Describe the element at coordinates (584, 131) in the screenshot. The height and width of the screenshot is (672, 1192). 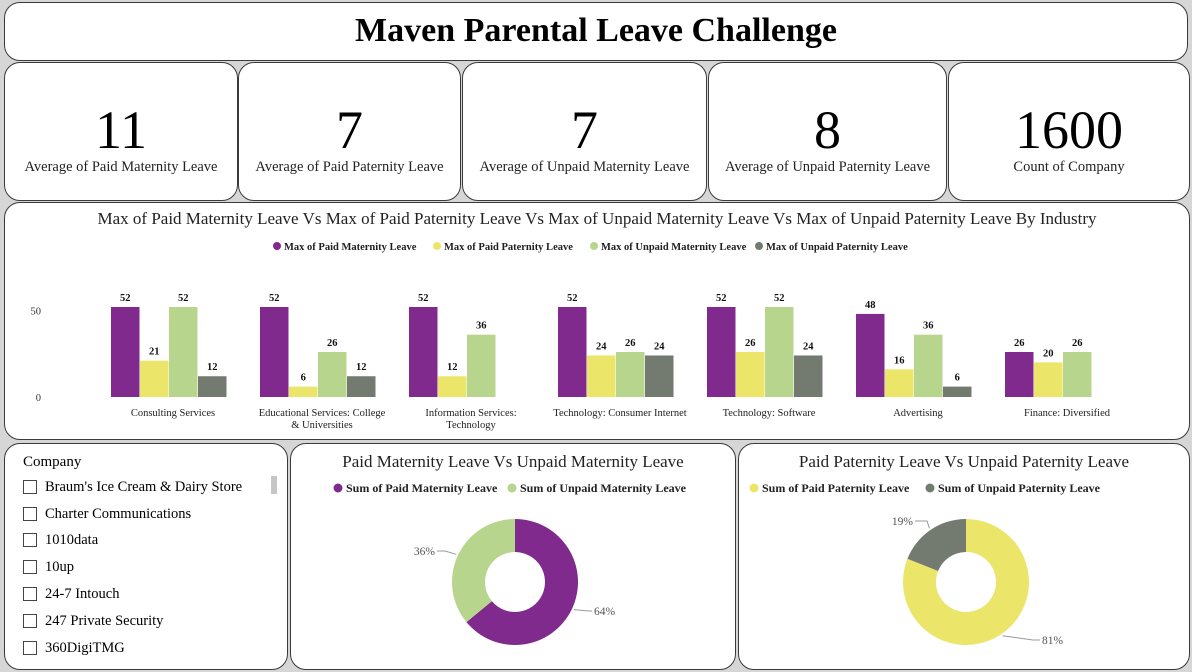
I see `kpi-card-unpaid-maternity: 7 Average of Unpaid Maternity Leave` at that location.